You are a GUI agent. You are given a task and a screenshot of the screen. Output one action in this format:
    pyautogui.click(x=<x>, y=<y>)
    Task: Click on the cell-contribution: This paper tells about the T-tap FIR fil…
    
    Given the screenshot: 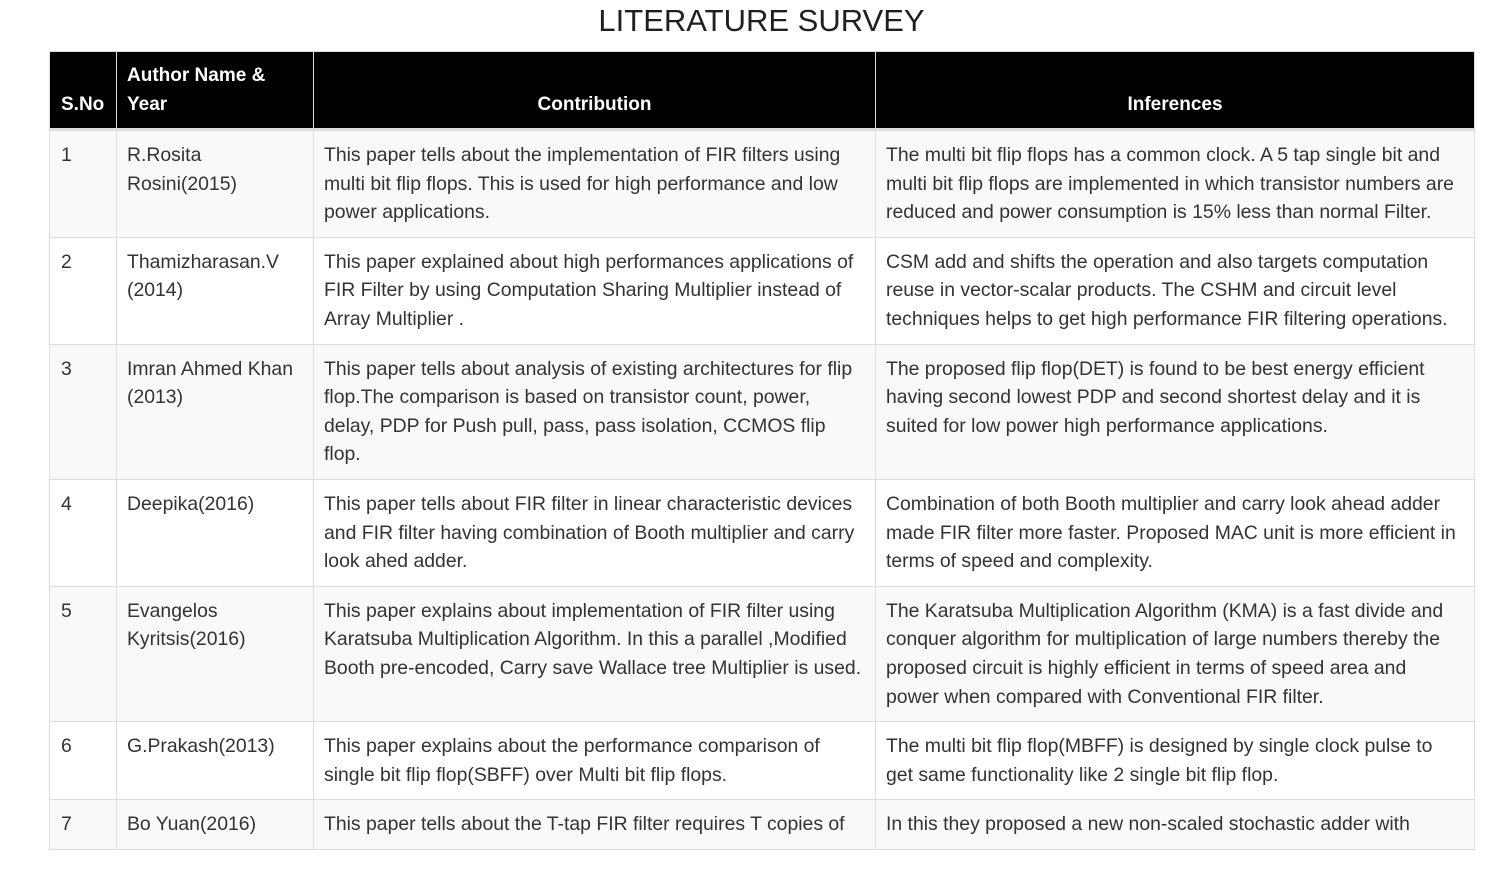 What is the action you would take?
    pyautogui.click(x=594, y=824)
    